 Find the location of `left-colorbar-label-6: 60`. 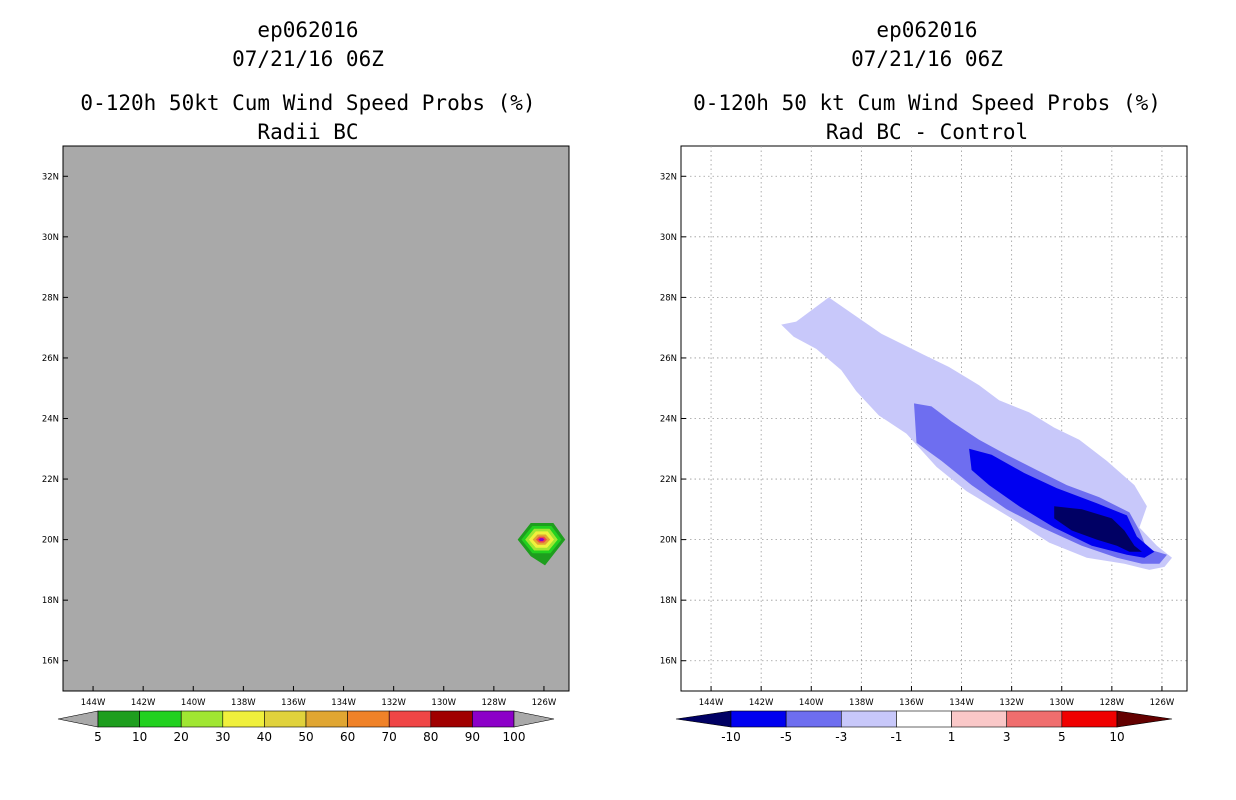

left-colorbar-label-6: 60 is located at coordinates (347, 737).